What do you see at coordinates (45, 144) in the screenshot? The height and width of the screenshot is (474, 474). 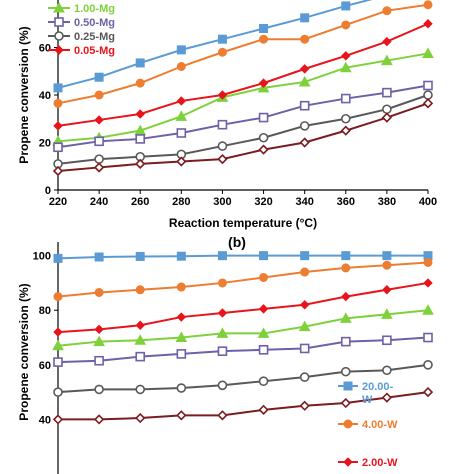 I see `y-tick-label: 20` at bounding box center [45, 144].